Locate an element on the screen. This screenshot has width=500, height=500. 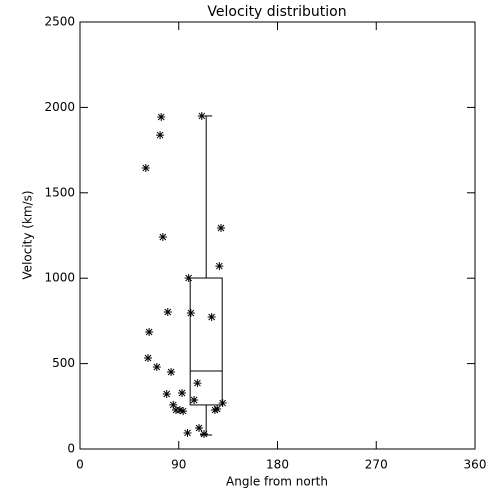
y-axis-label: Velocity (km/s) is located at coordinates (28, 234).